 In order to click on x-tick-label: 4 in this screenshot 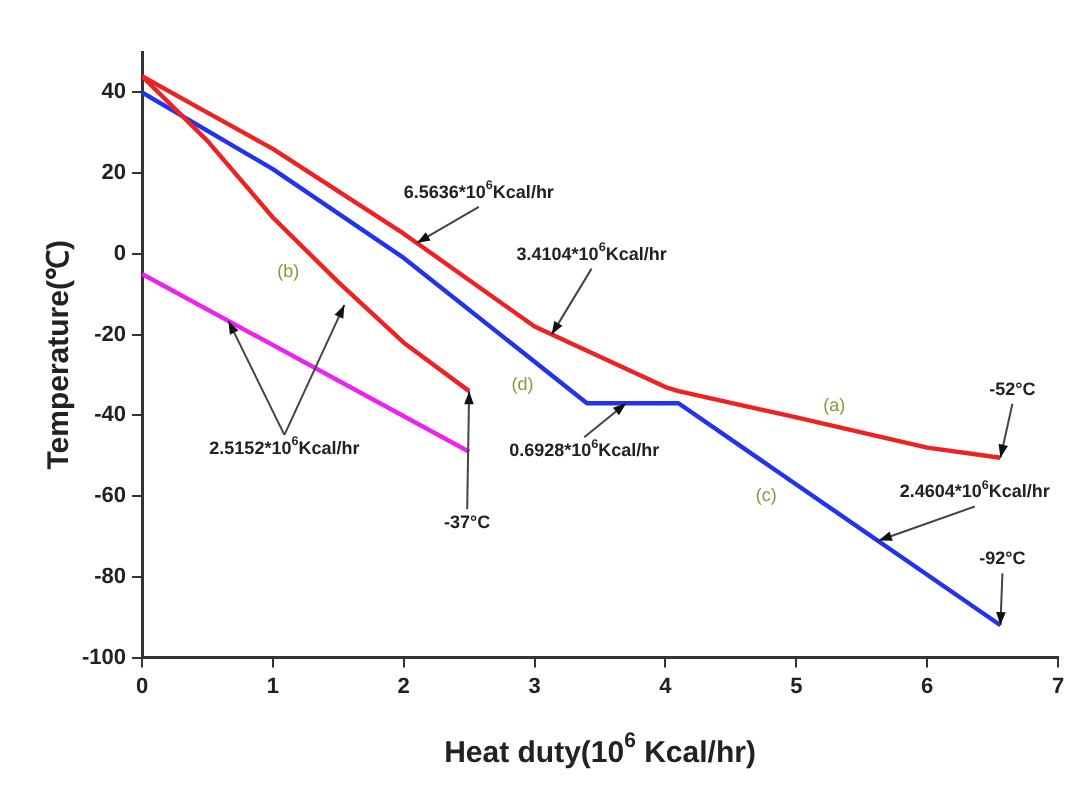, I will do `click(666, 686)`.